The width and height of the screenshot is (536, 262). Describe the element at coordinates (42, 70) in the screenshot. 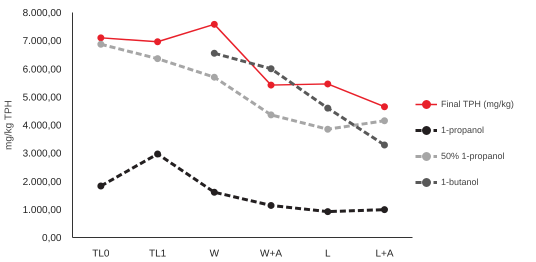

I see `y-tick-label: 6.000,00` at that location.